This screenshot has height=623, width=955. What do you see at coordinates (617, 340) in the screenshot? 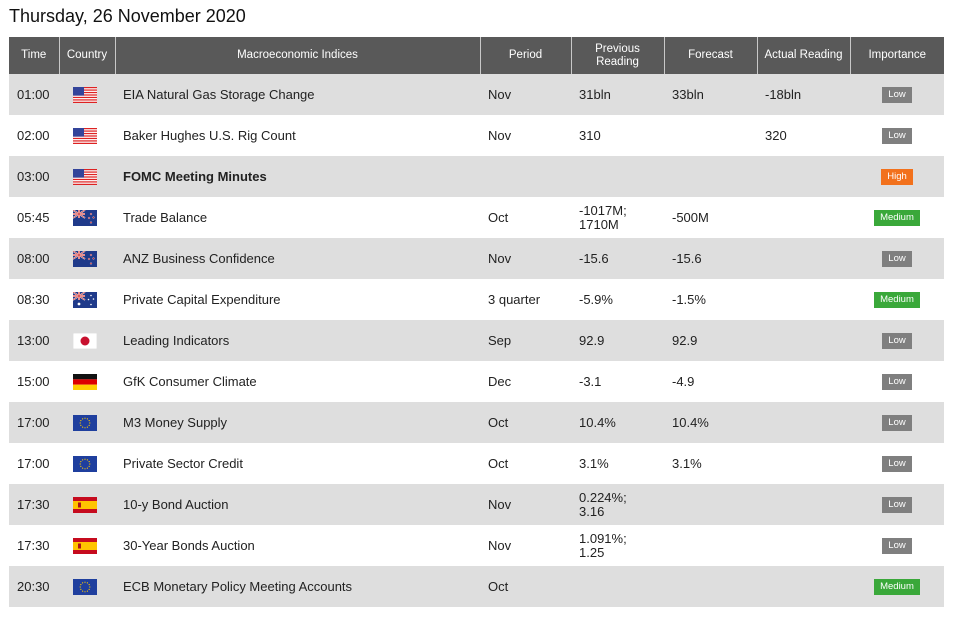
I see `row-previous: 92.9` at bounding box center [617, 340].